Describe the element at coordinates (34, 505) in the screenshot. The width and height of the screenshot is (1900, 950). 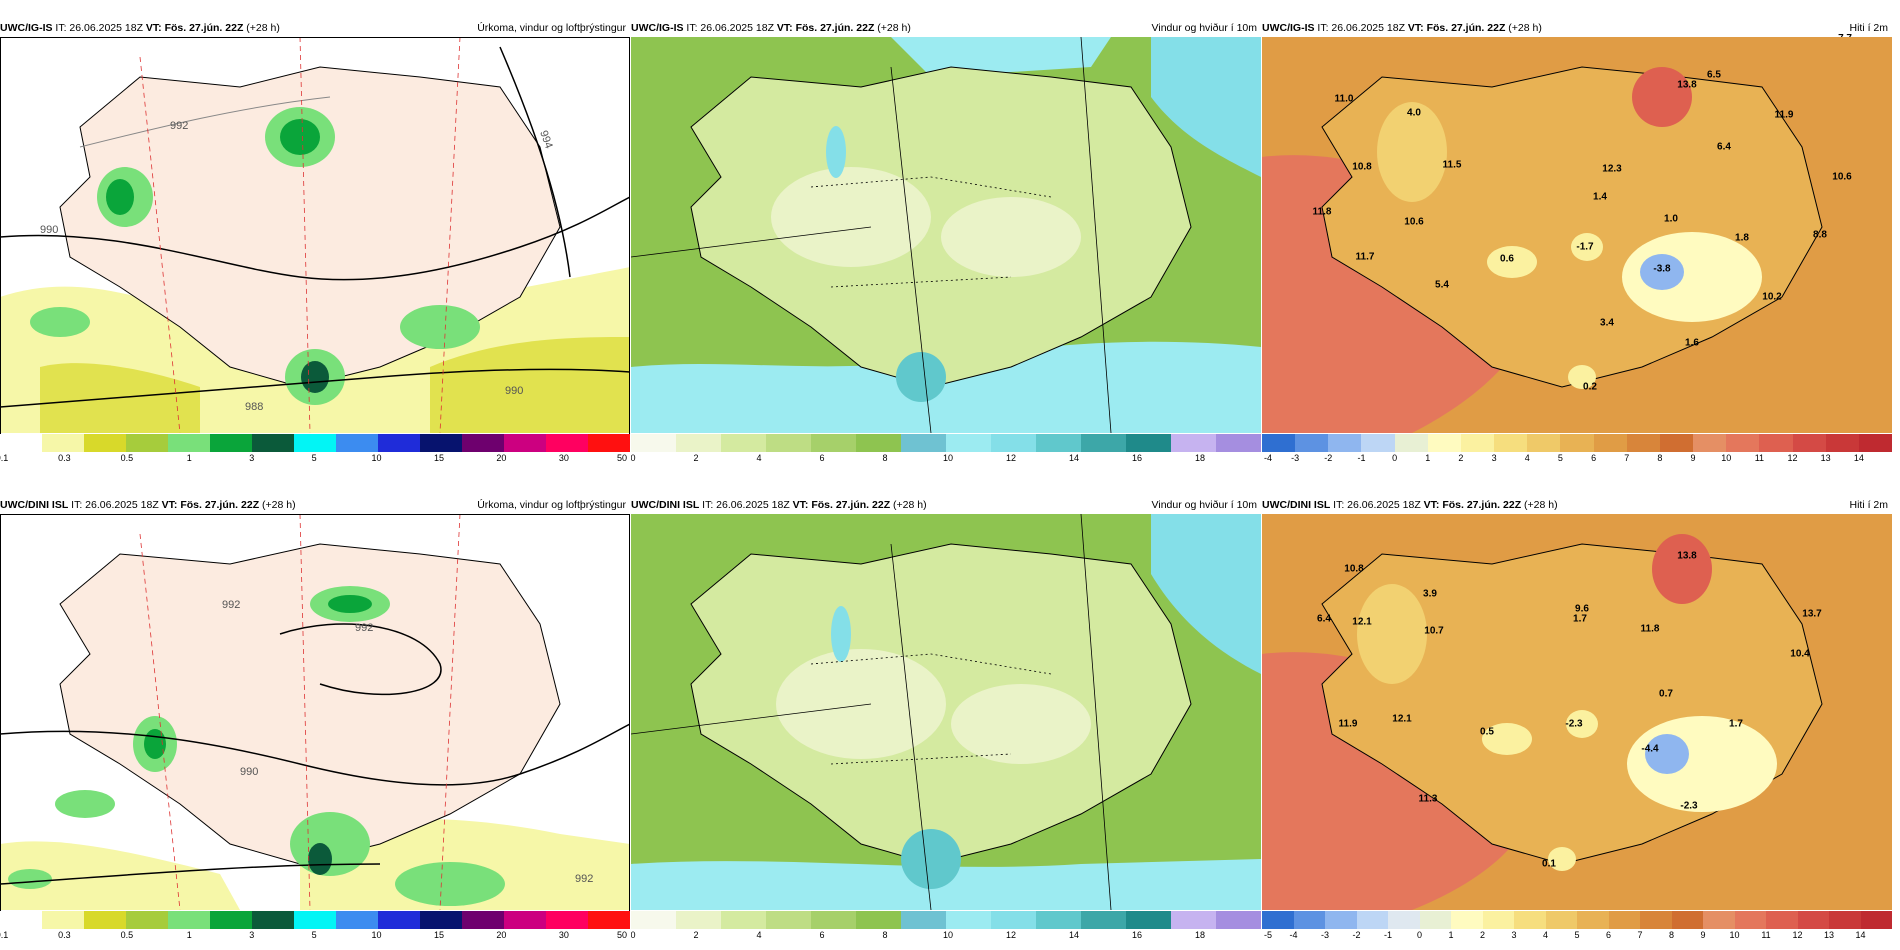
I see `model-name: UWC/DINI ISL` at that location.